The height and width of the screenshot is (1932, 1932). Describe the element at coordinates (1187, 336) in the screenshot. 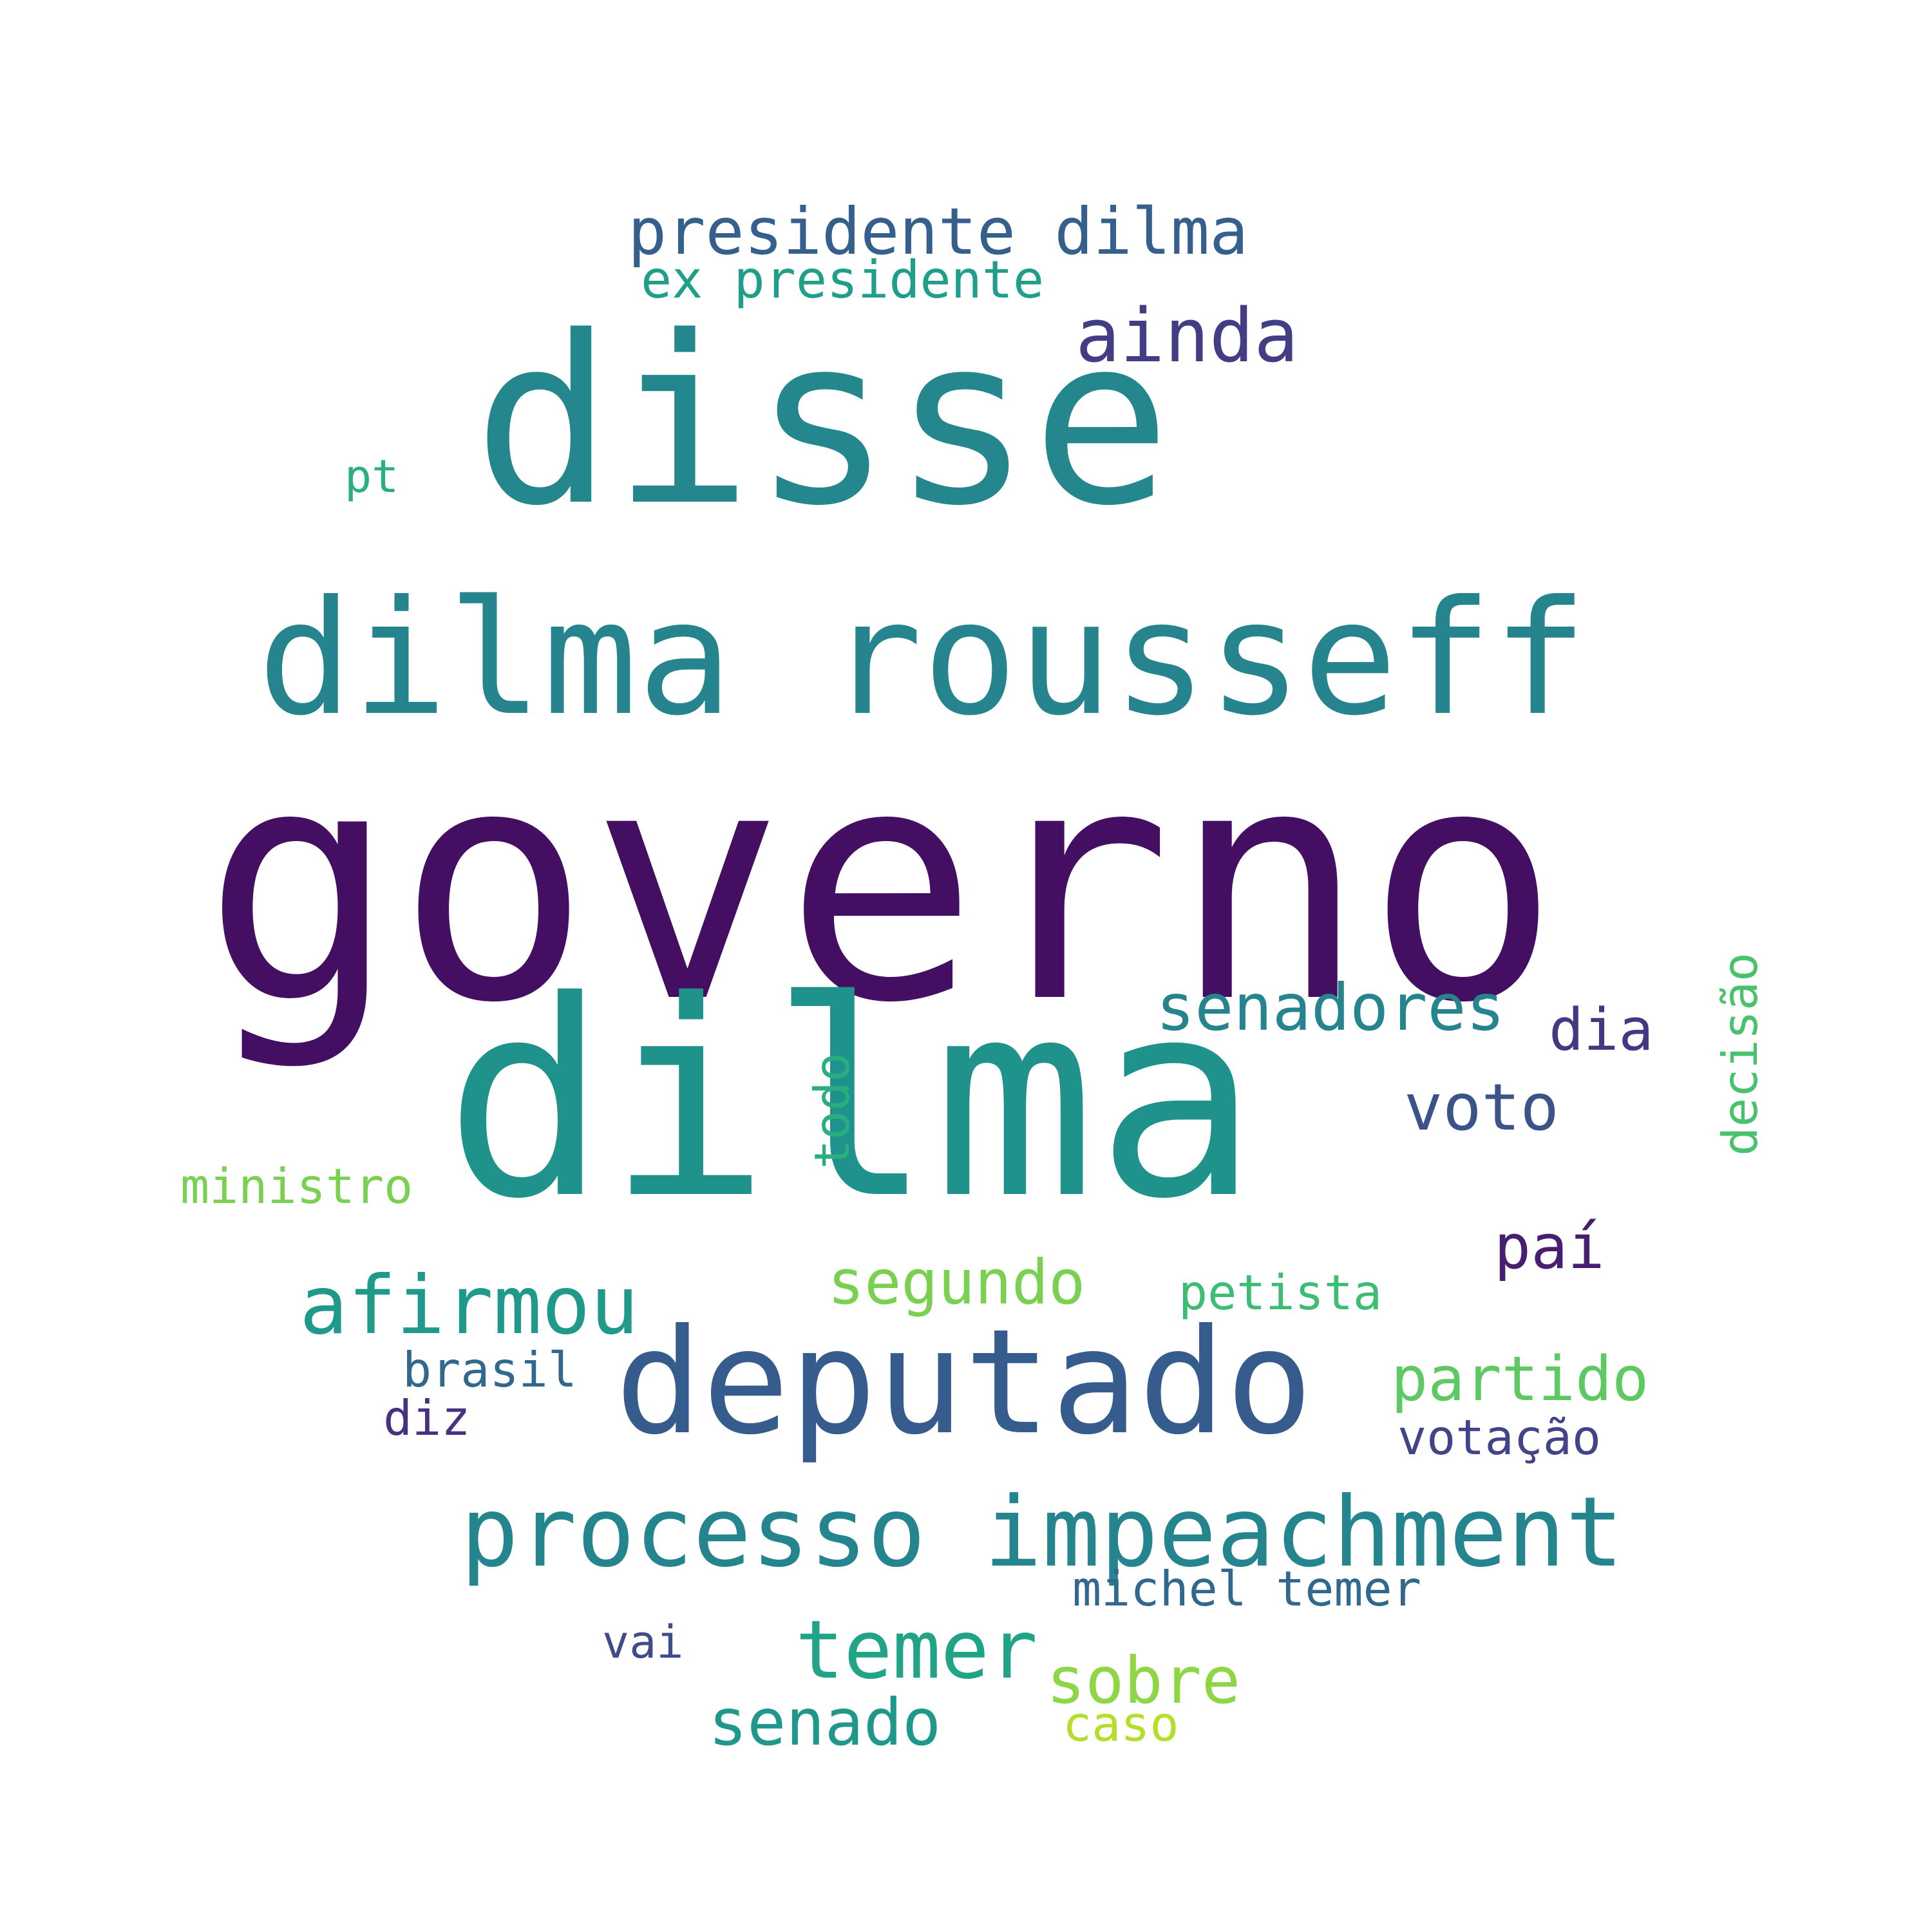

I see `word-ainda: ainda` at that location.